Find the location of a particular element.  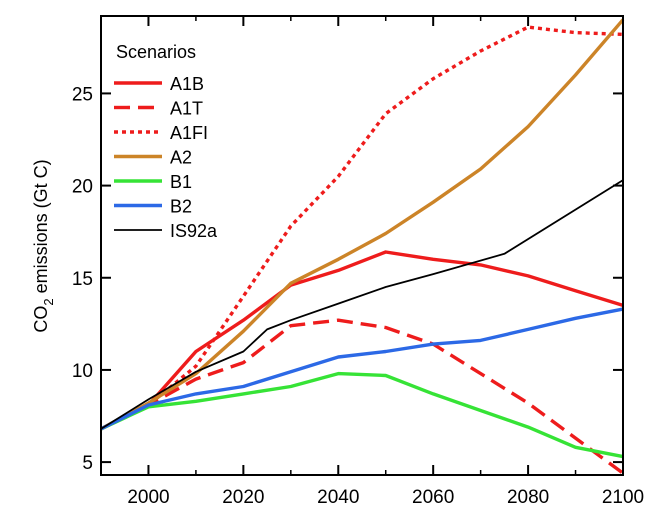

x-tick-label: 2000 is located at coordinates (148, 497).